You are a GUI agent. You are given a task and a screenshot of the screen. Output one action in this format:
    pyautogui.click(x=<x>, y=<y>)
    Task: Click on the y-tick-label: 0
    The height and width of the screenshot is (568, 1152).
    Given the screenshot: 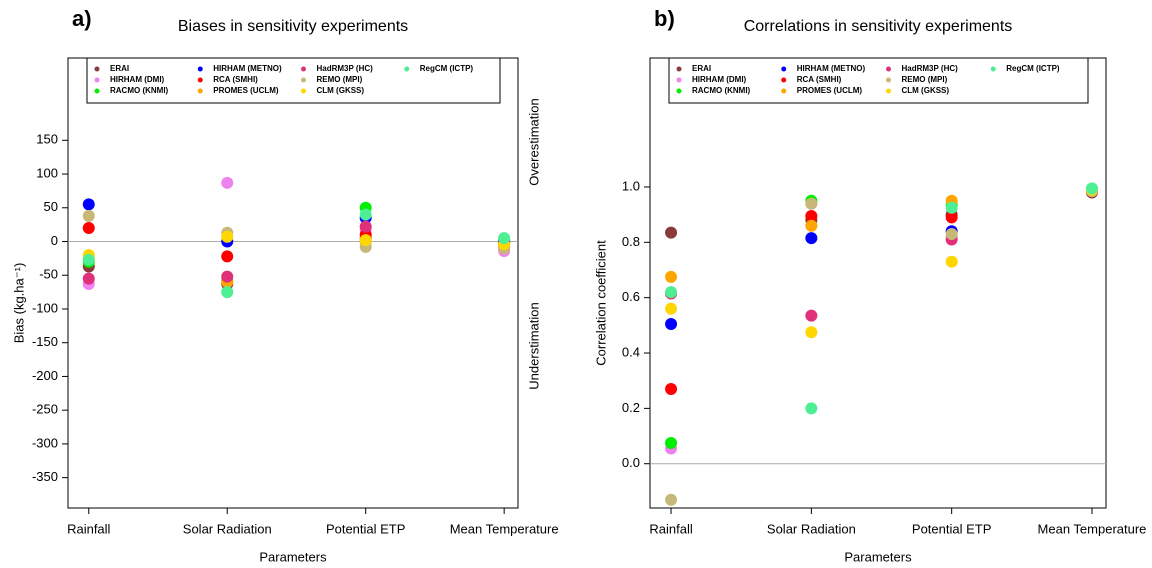 What is the action you would take?
    pyautogui.click(x=54, y=240)
    